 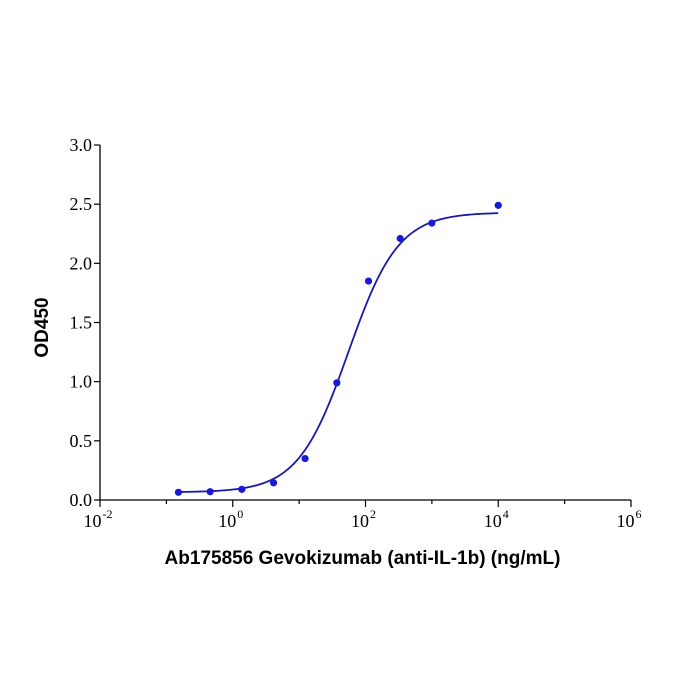 I want to click on y-tick-label: 1.0, so click(x=81, y=382).